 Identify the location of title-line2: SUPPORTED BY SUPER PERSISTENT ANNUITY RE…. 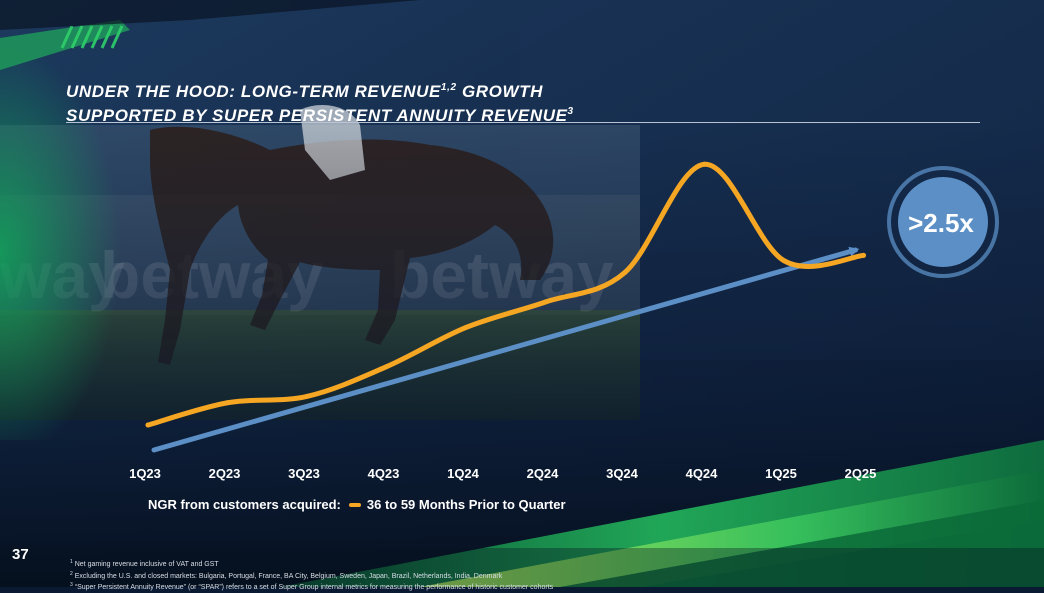
(317, 115).